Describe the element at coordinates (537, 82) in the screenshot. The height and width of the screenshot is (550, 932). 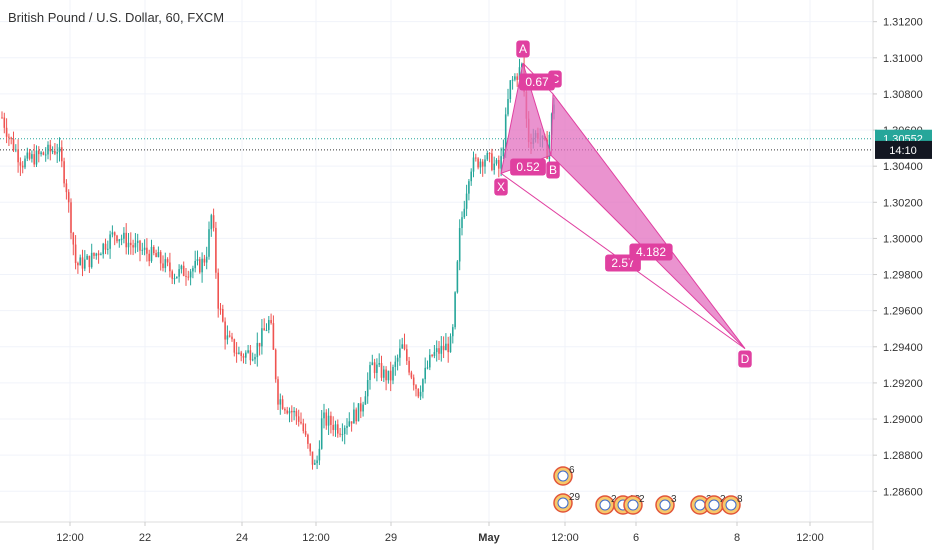
I see `pattern-label: 0.67` at that location.